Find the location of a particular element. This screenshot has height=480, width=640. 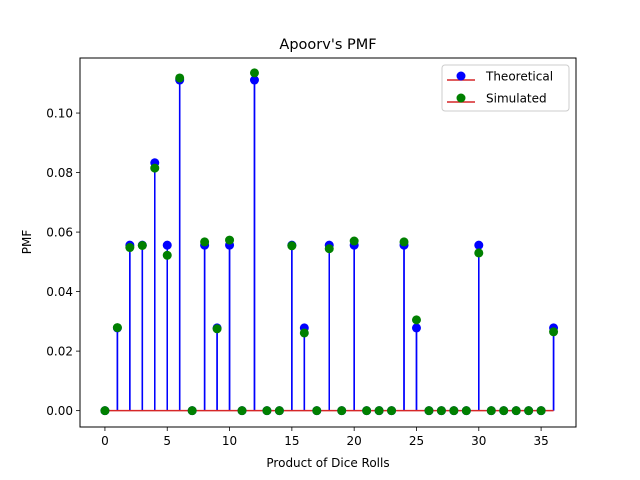

x-tick-label: 15 is located at coordinates (291, 441).